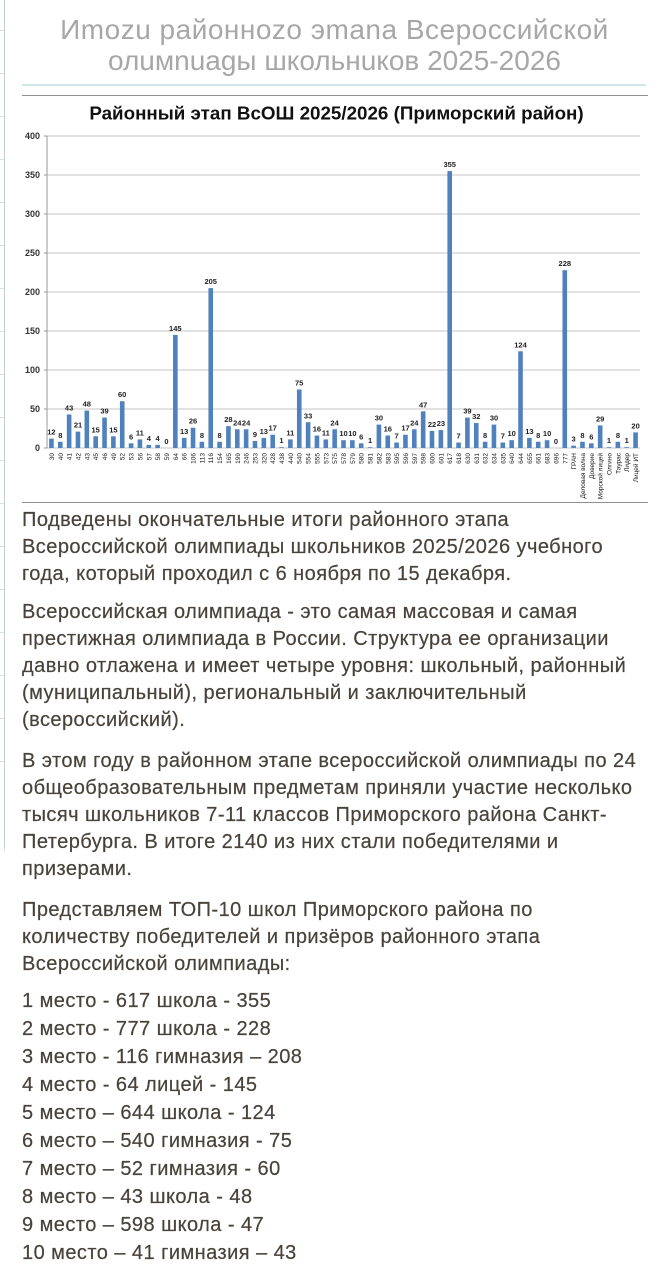  I want to click on svg-text: Доверие, so click(592, 466).